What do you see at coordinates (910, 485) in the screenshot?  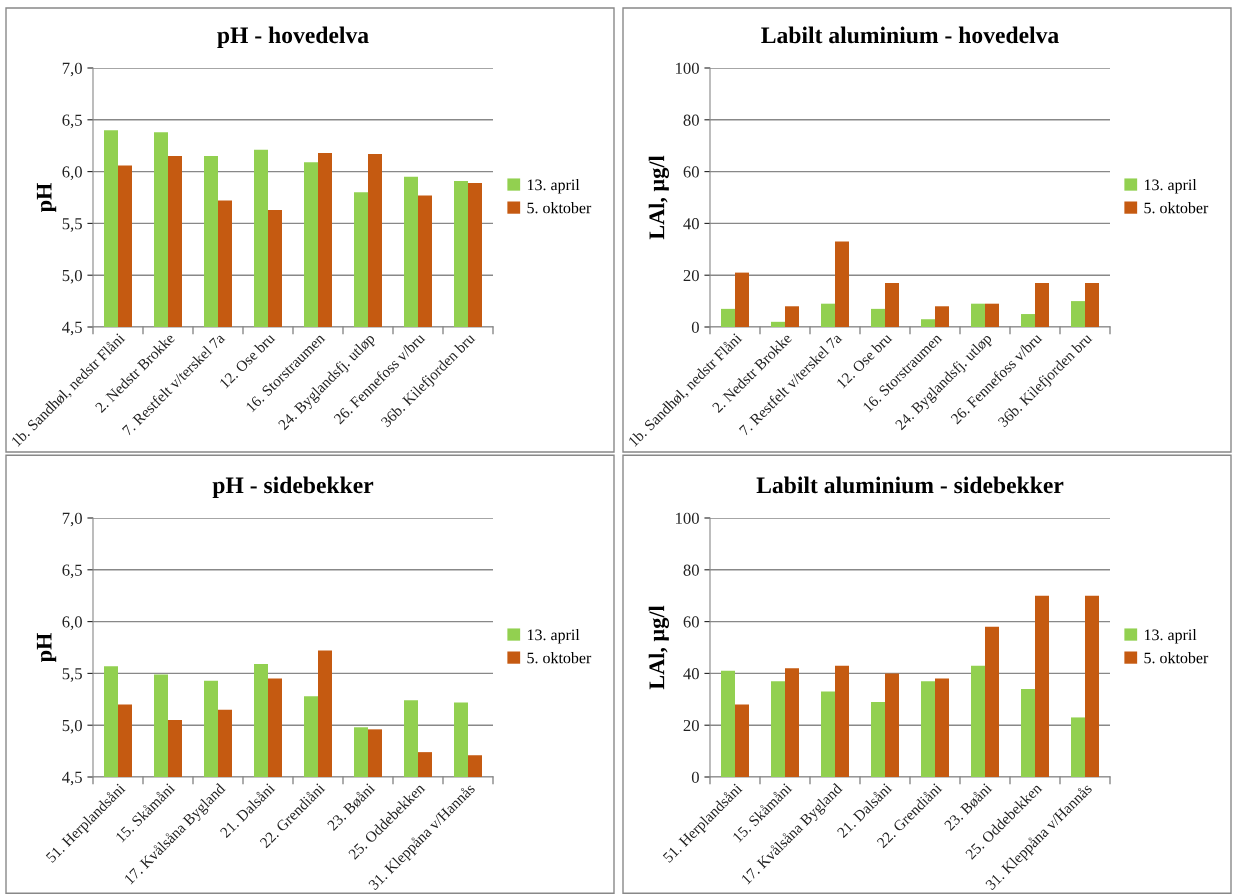 I see `chart-title: Labilt aluminium - sidebekker` at bounding box center [910, 485].